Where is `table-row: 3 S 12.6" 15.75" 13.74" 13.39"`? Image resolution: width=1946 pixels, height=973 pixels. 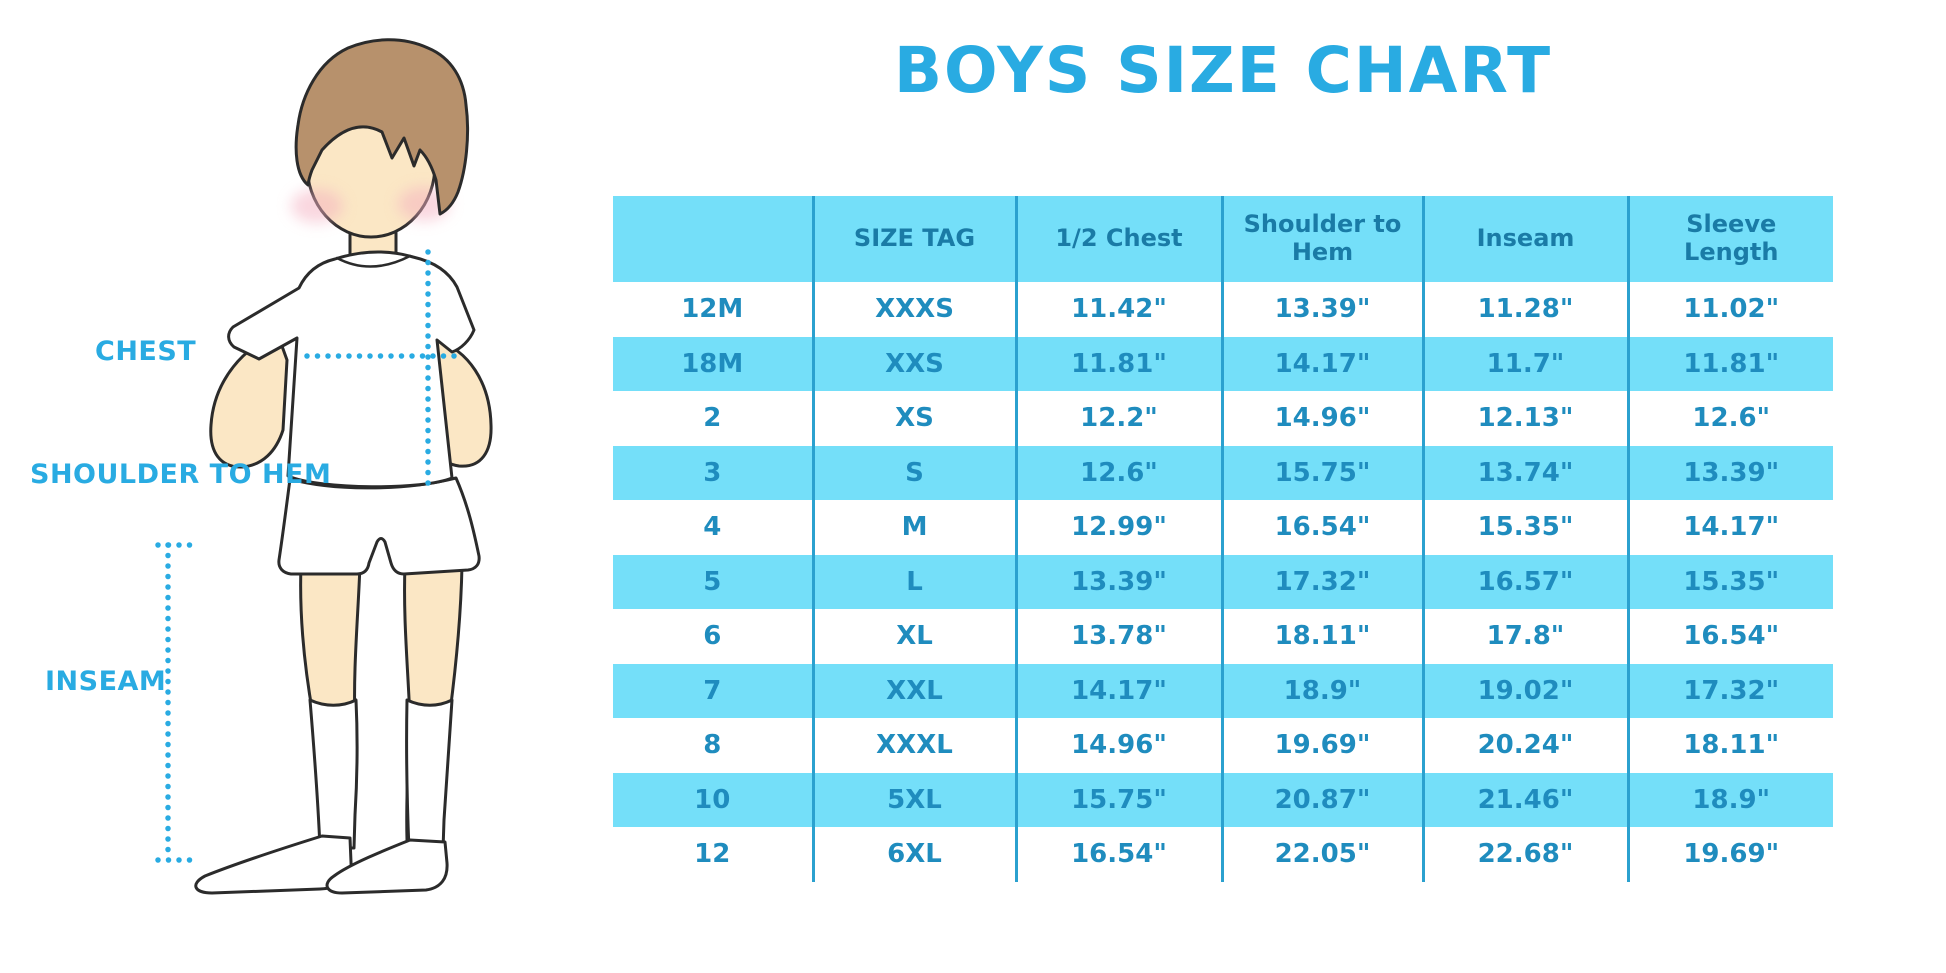 table-row: 3 S 12.6" 15.75" 13.74" 13.39" is located at coordinates (1223, 472).